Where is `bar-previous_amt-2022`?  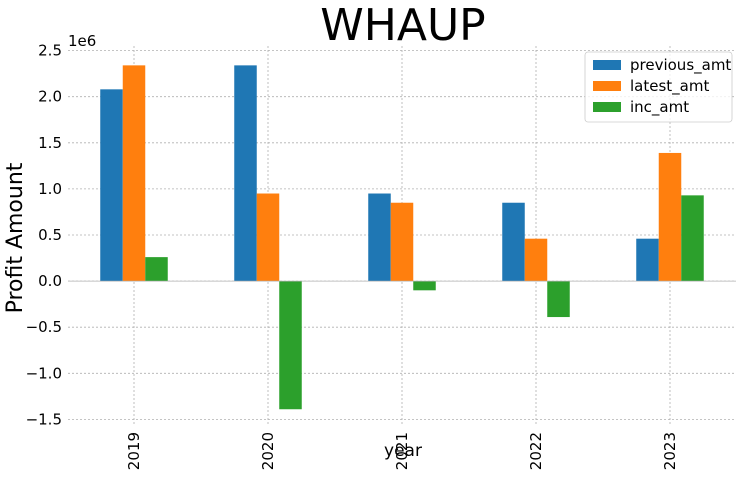 bar-previous_amt-2022 is located at coordinates (513, 242).